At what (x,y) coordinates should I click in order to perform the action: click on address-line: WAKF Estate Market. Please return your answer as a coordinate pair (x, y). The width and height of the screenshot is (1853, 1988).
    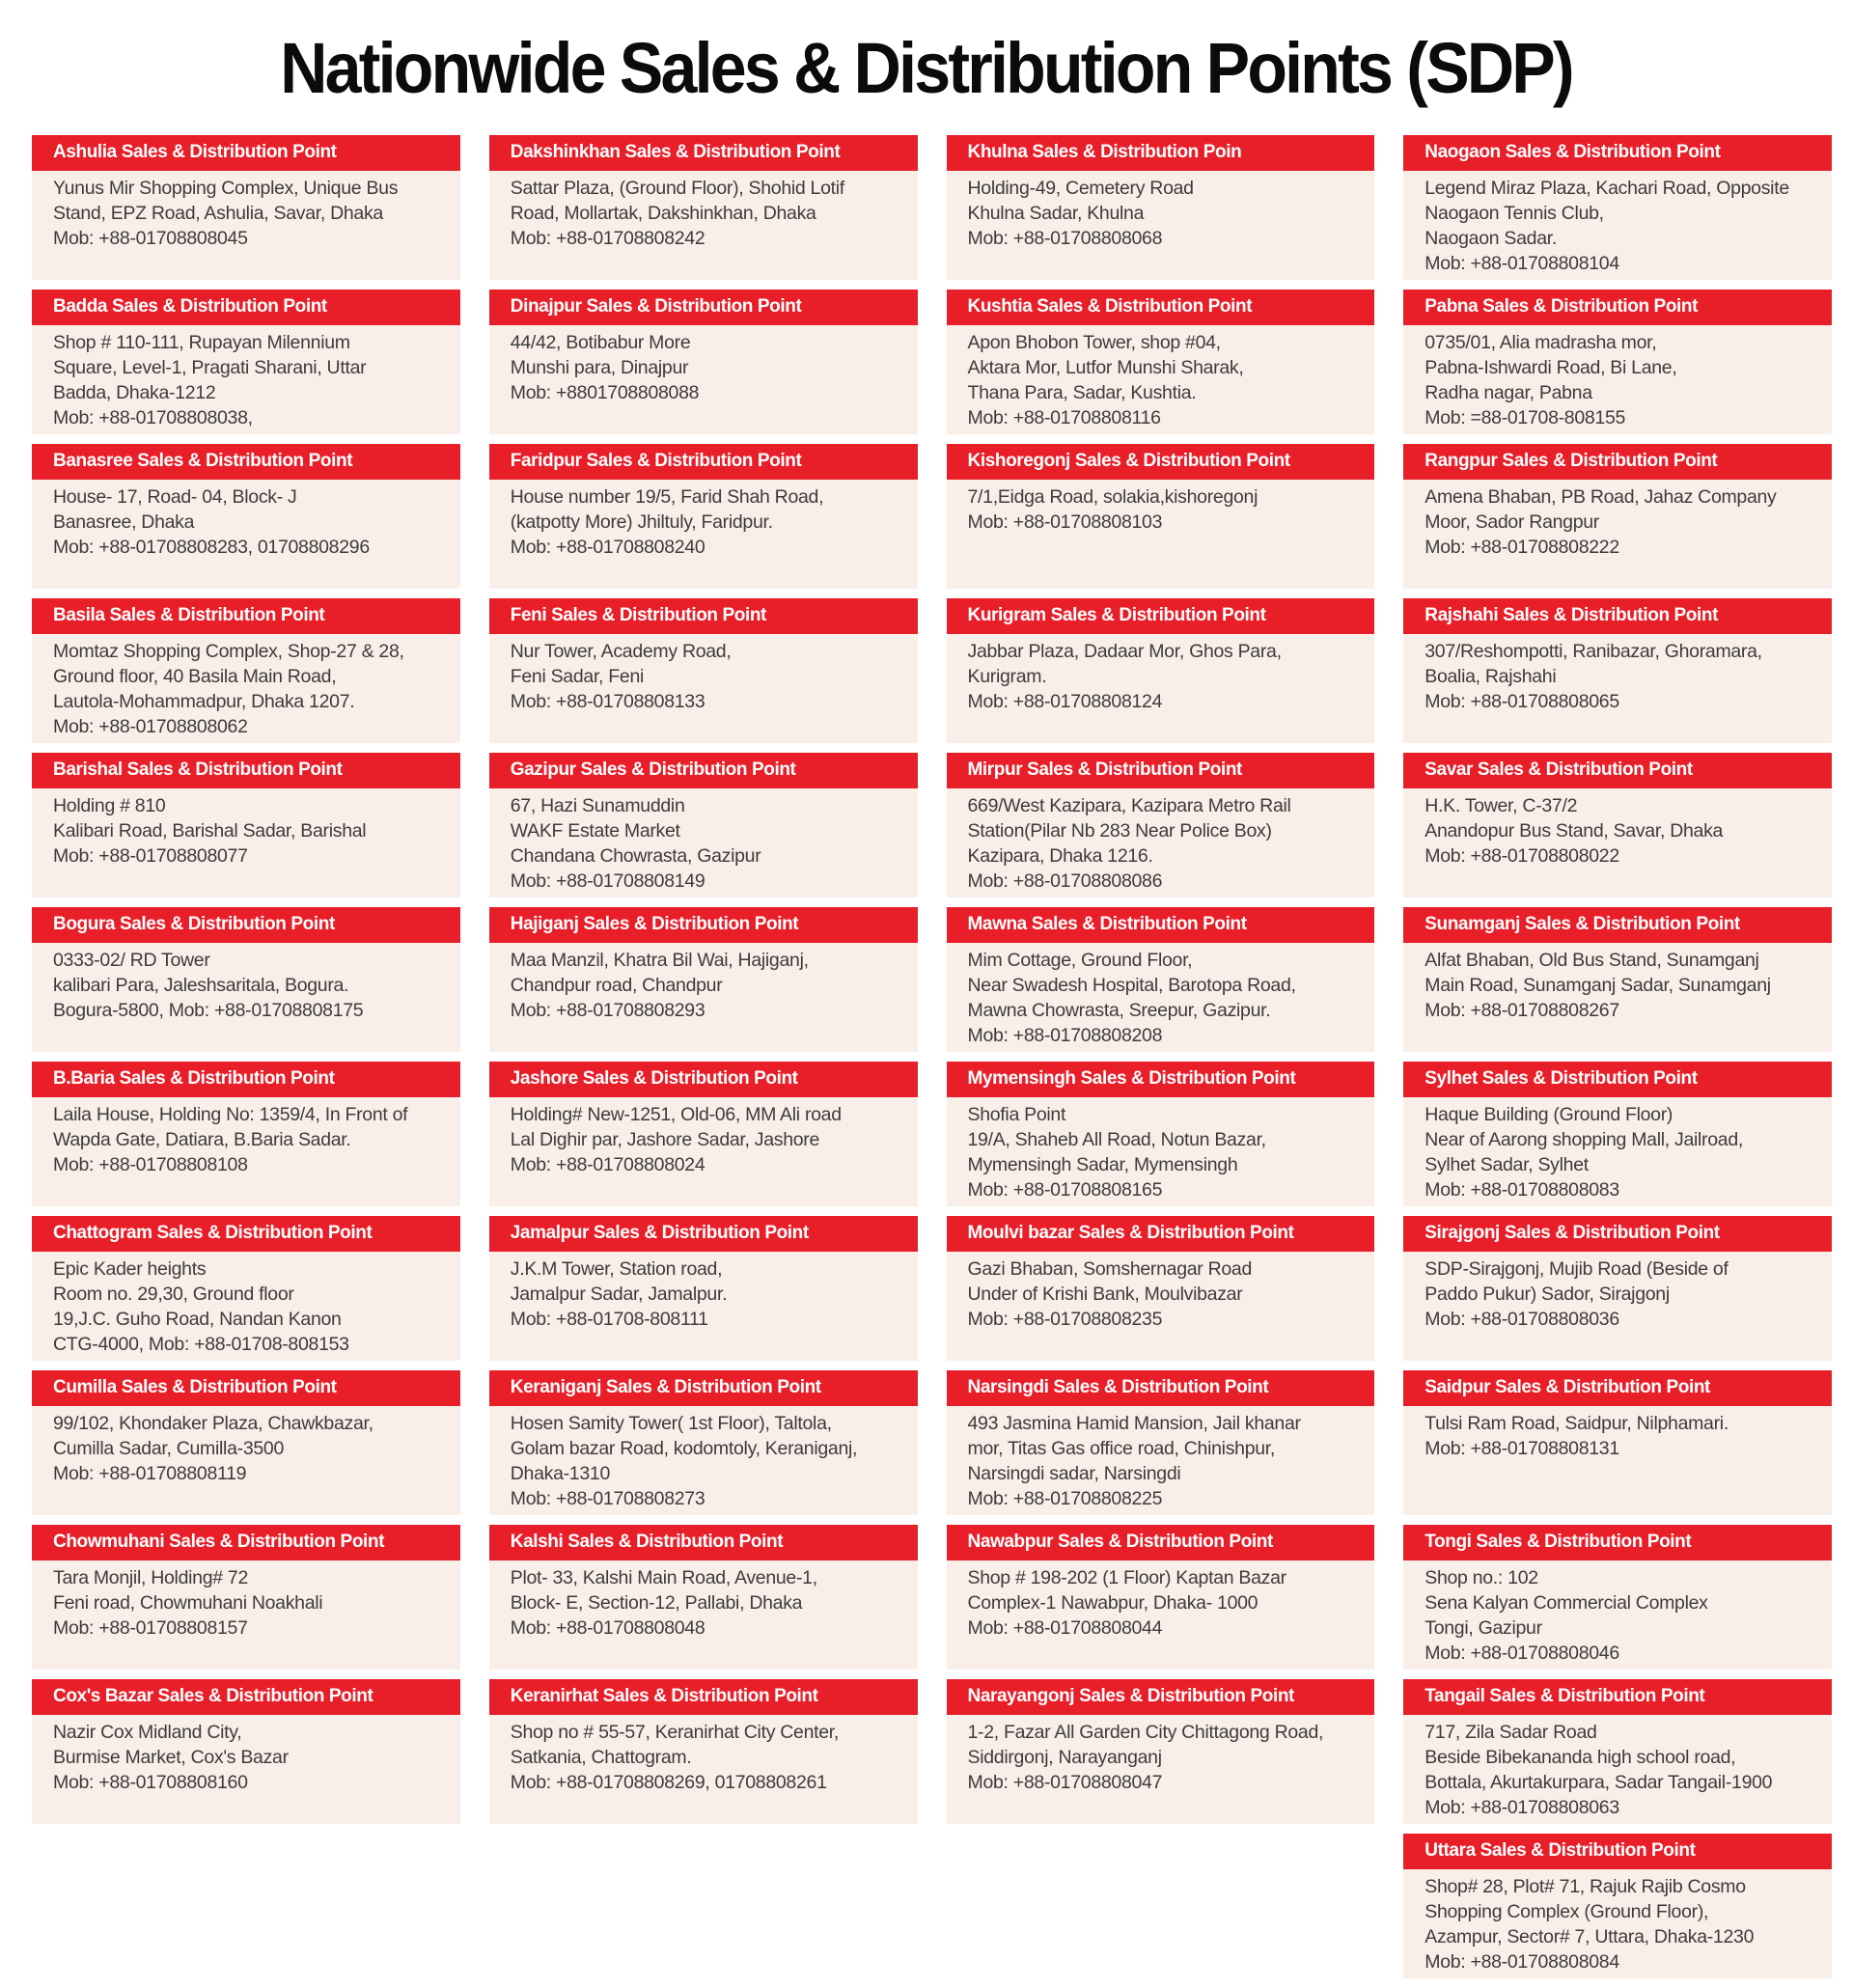
    Looking at the image, I should click on (595, 831).